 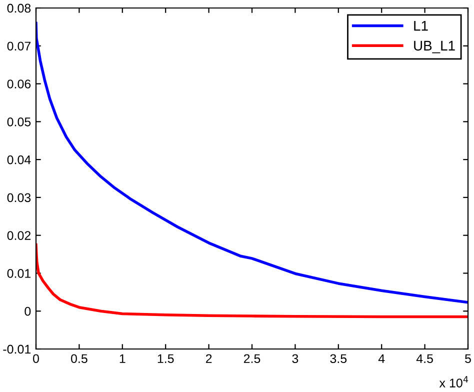 I want to click on x-tick-label: 3.5, so click(x=338, y=359).